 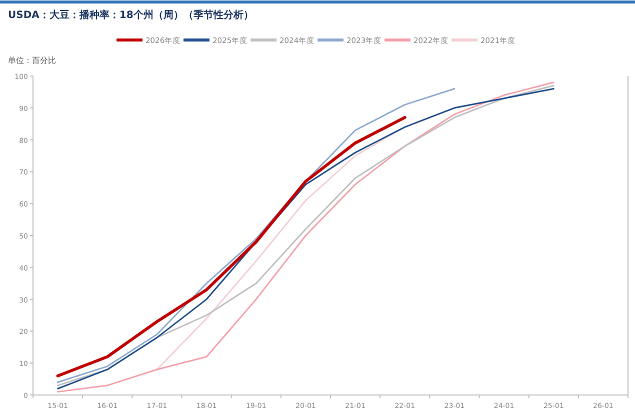 I want to click on chart-title: USDA：大豆：播种率：18个州（周）（季节性分析）, so click(x=131, y=15).